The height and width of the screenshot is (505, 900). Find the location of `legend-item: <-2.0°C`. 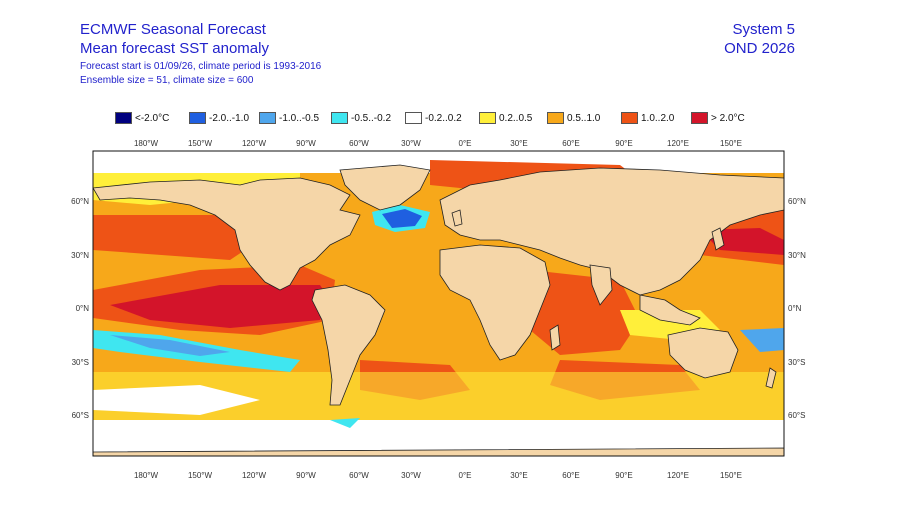

legend-item: <-2.0°C is located at coordinates (142, 118).